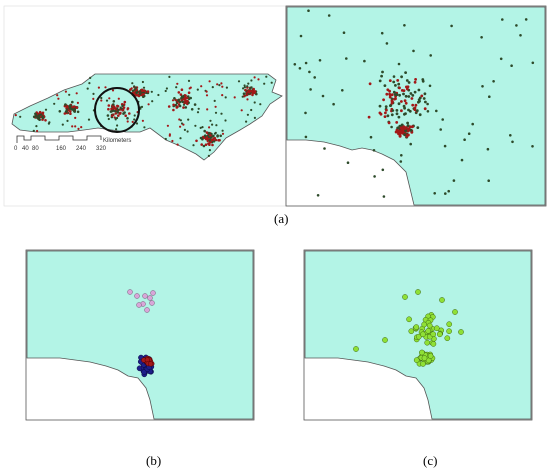  I want to click on scale-tick-0: 0, so click(16, 149).